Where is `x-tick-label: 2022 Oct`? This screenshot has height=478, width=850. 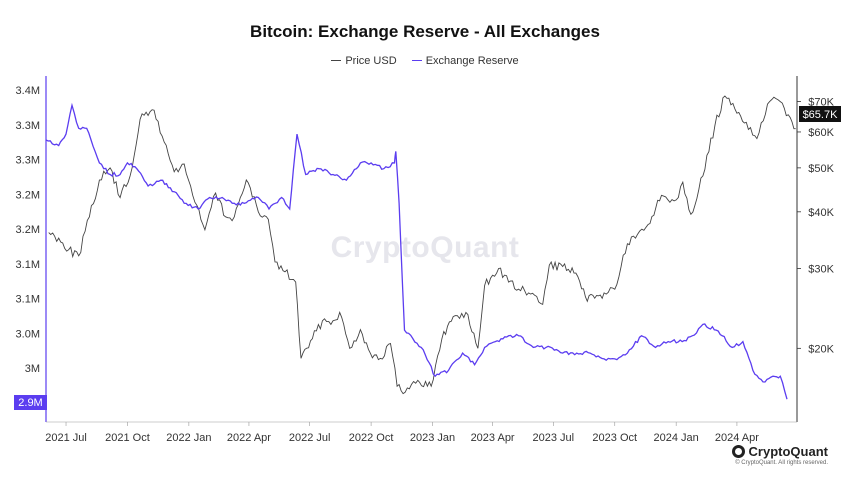 x-tick-label: 2022 Oct is located at coordinates (371, 438).